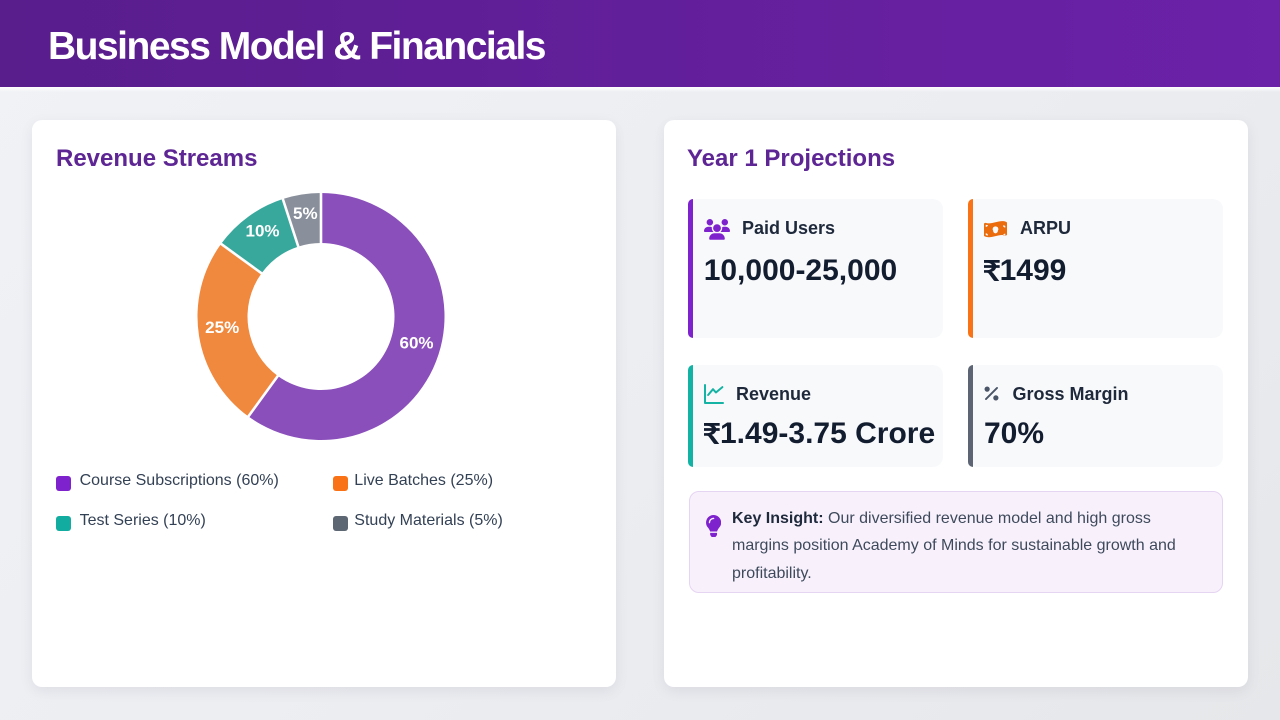  Describe the element at coordinates (305, 213) in the screenshot. I see `svg-text: 5%` at that location.